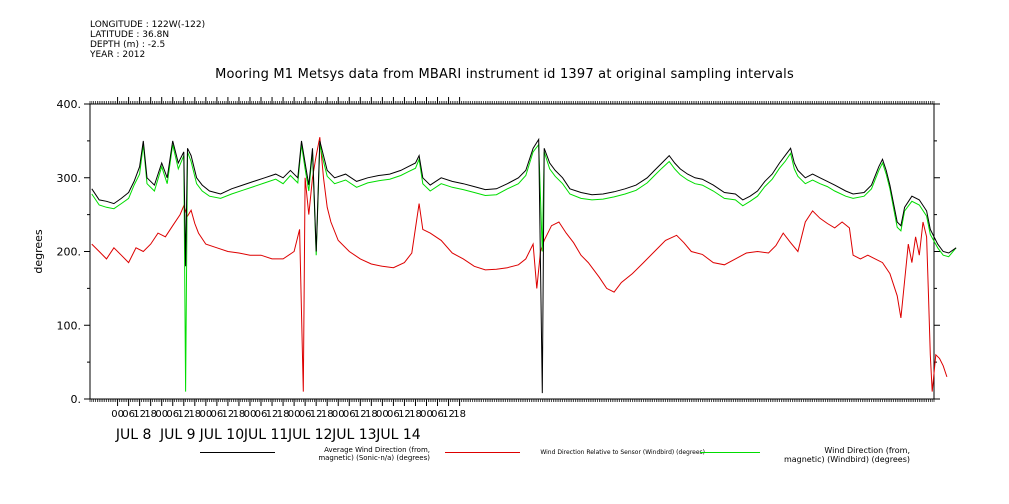  I want to click on legend-label-windbird-line2: magnetic) (Windbird) (degrees), so click(846, 459).